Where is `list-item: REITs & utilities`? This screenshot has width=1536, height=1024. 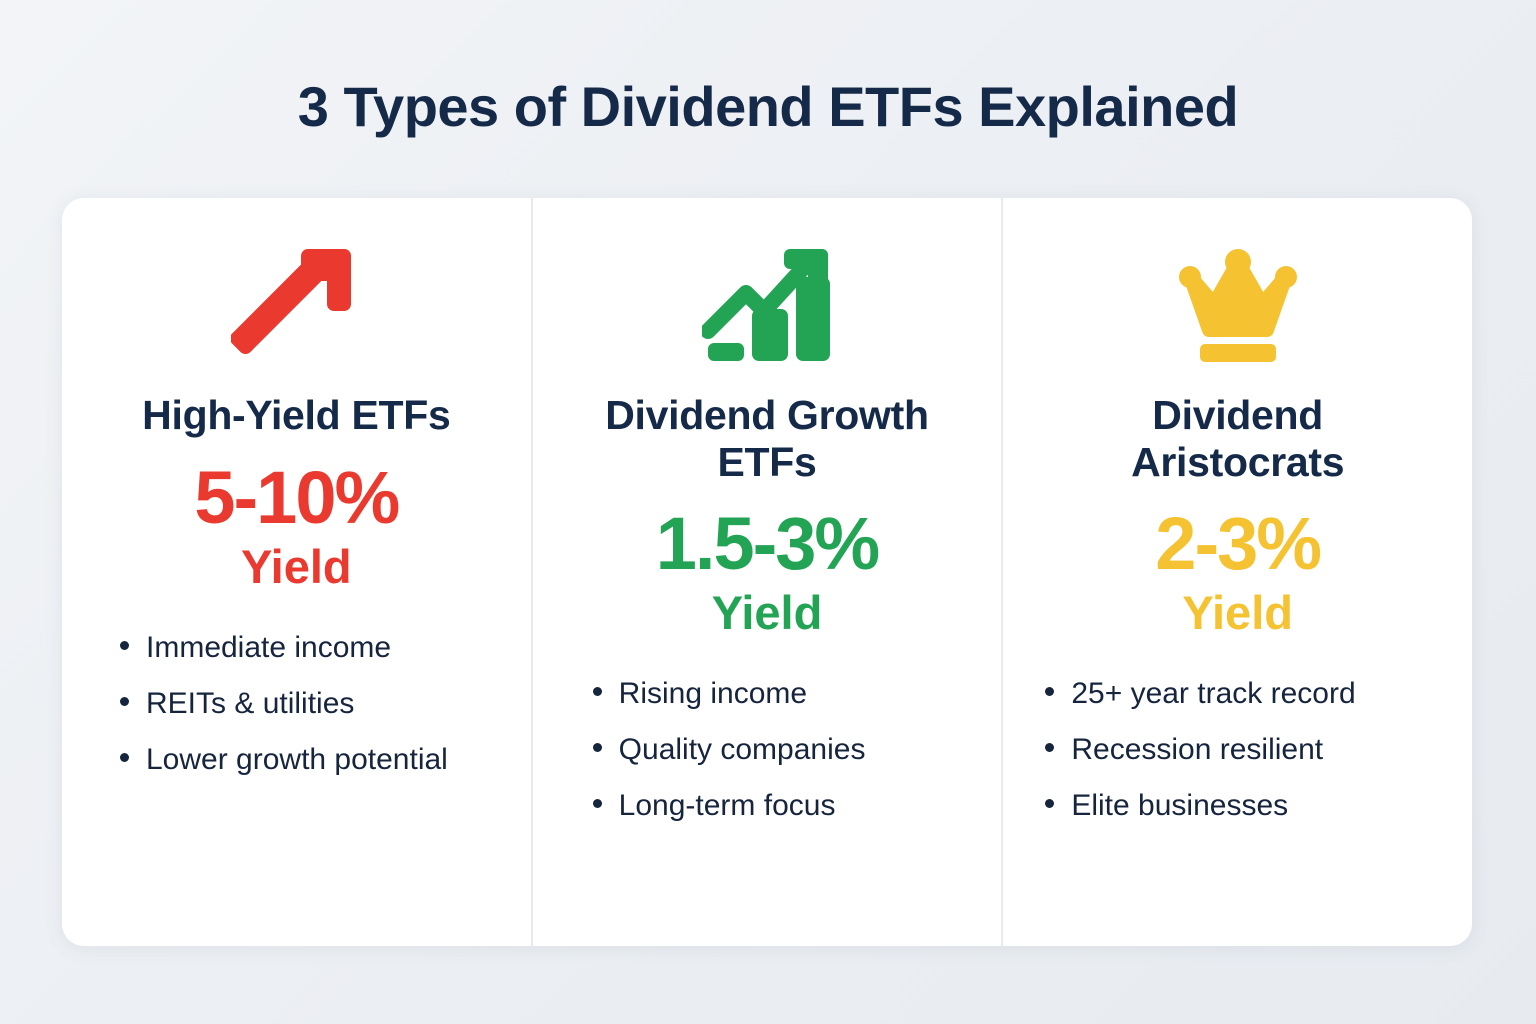
list-item: REITs & utilities is located at coordinates (315, 703).